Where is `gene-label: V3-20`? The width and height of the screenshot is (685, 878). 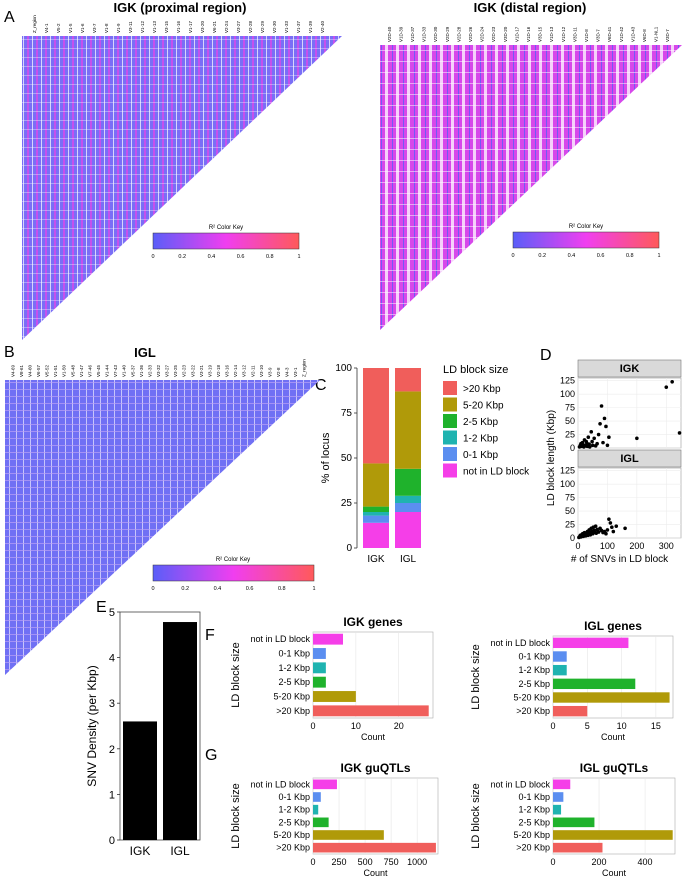
gene-label: V3-20 is located at coordinates (202, 26).